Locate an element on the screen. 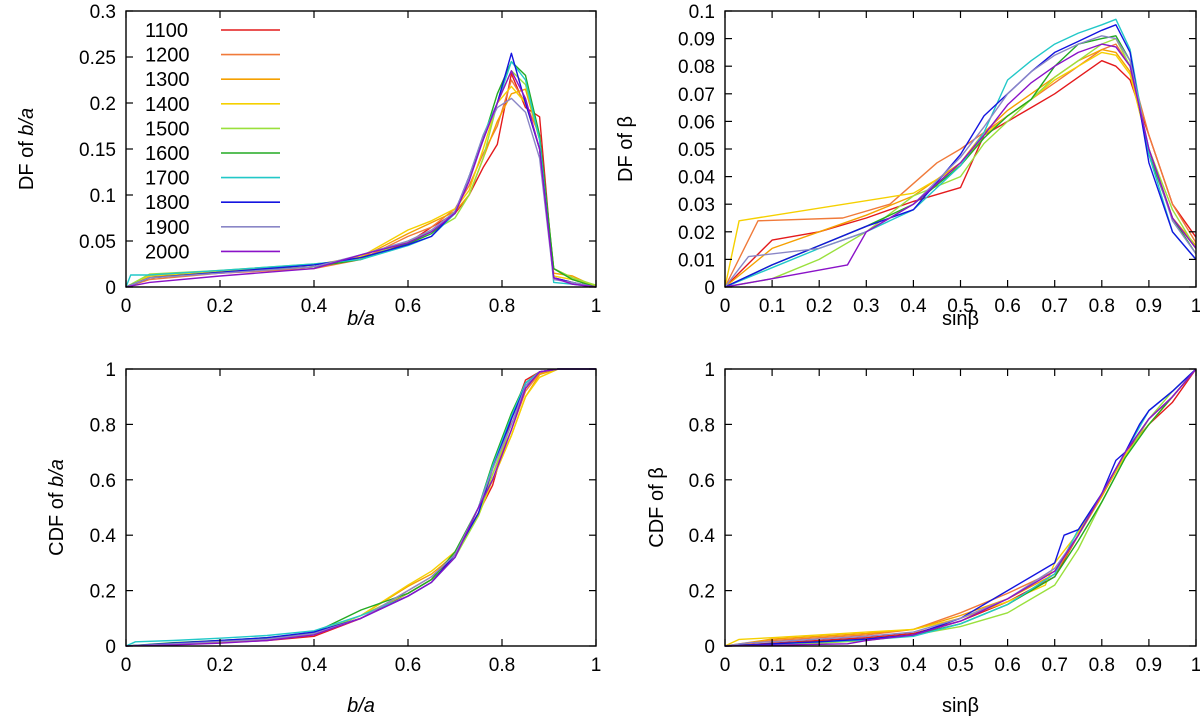 This screenshot has height=721, width=1200. y-tick-label: 0.25 is located at coordinates (97, 58).